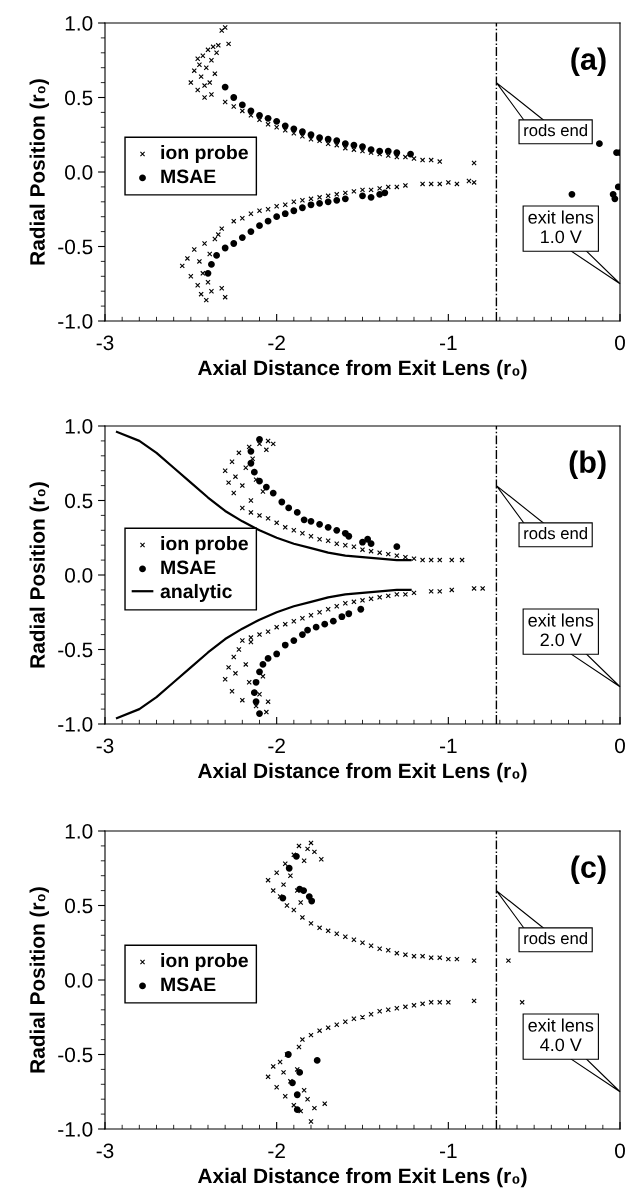 The width and height of the screenshot is (629, 1200). What do you see at coordinates (587, 464) in the screenshot?
I see `text: (b)` at bounding box center [587, 464].